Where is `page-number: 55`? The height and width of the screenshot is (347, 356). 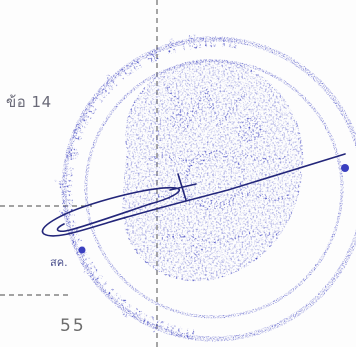 page-number: 55 is located at coordinates (73, 326).